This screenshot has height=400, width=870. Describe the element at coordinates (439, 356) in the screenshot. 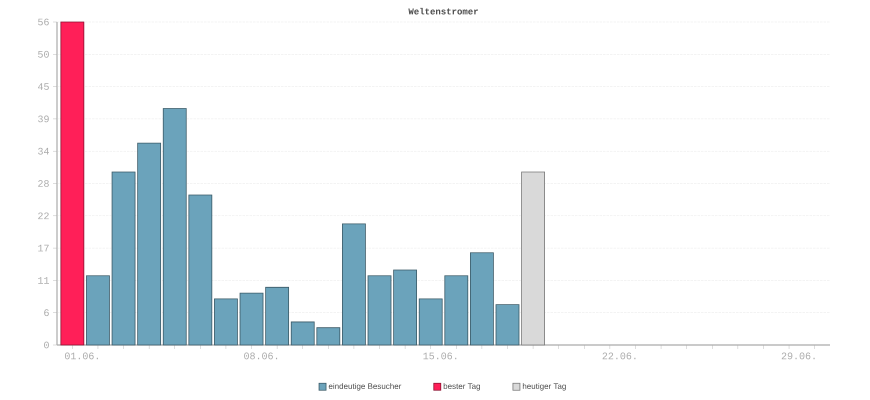

I see `x-tick-label: 15.06.` at that location.